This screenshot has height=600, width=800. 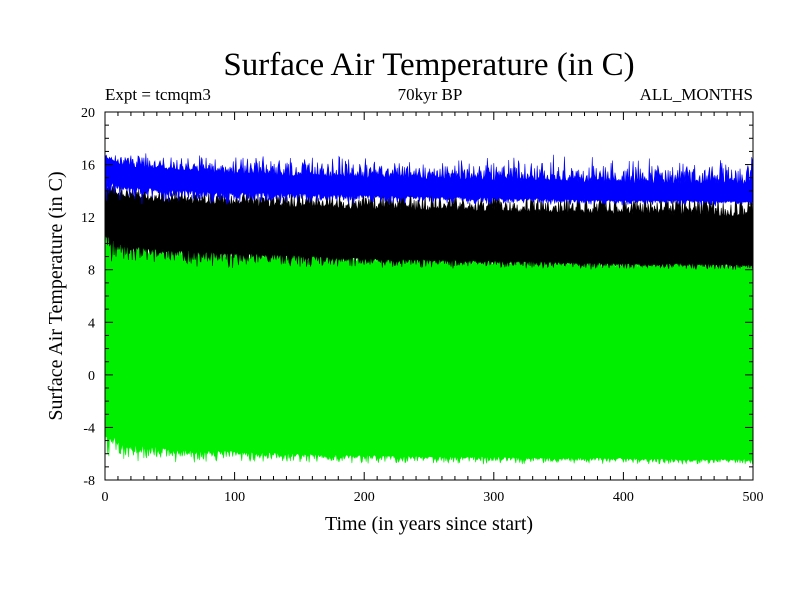 What do you see at coordinates (56, 295) in the screenshot?
I see `y-axis-label: Surface Air Temperature (in C)` at bounding box center [56, 295].